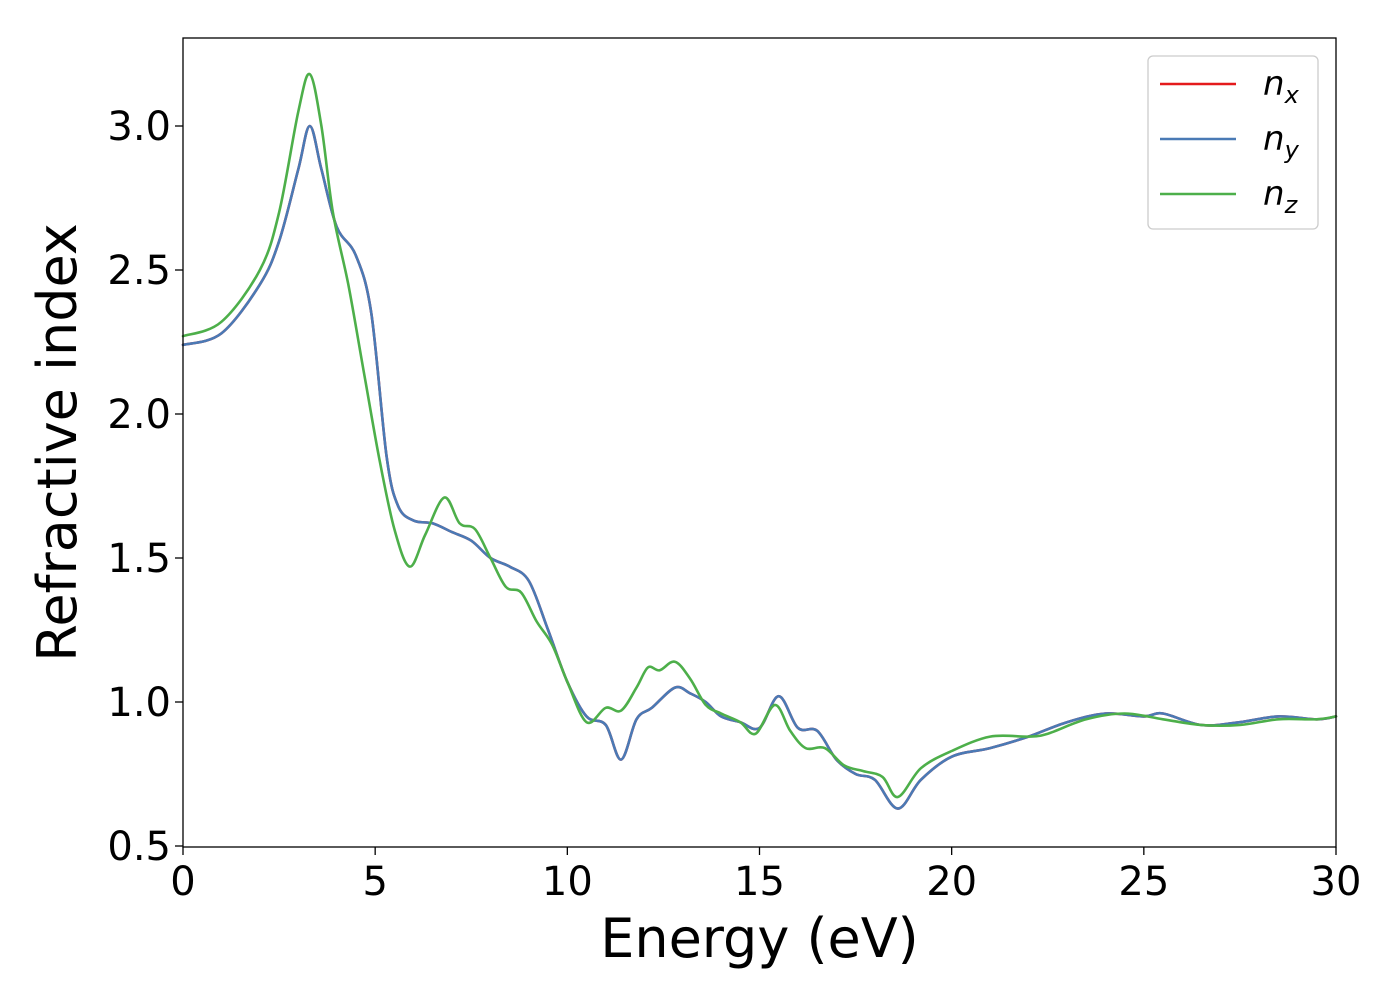 The height and width of the screenshot is (1000, 1400). What do you see at coordinates (1292, 150) in the screenshot?
I see `legend-label-subscript: y` at bounding box center [1292, 150].